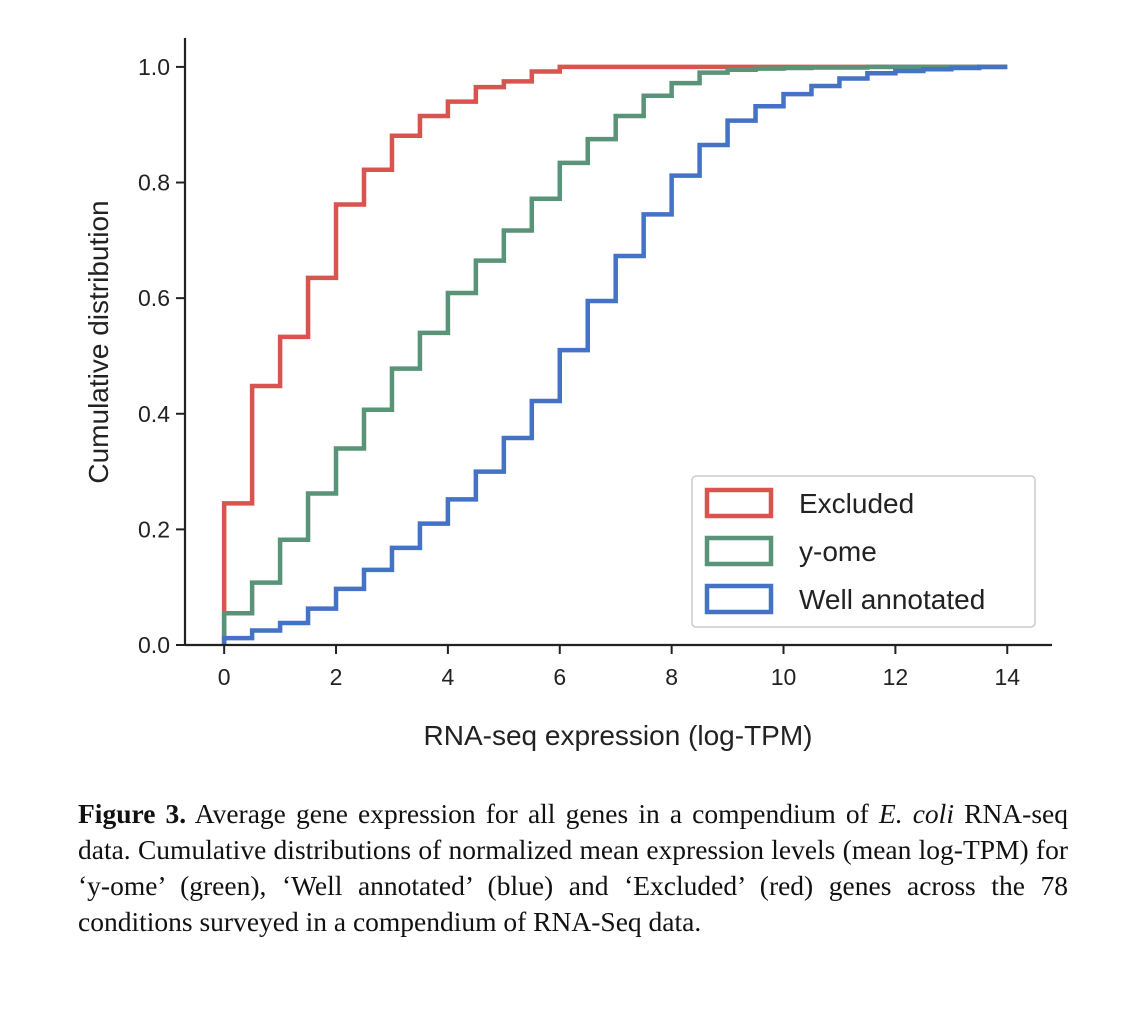  What do you see at coordinates (447, 677) in the screenshot?
I see `x-tick-label: 4` at bounding box center [447, 677].